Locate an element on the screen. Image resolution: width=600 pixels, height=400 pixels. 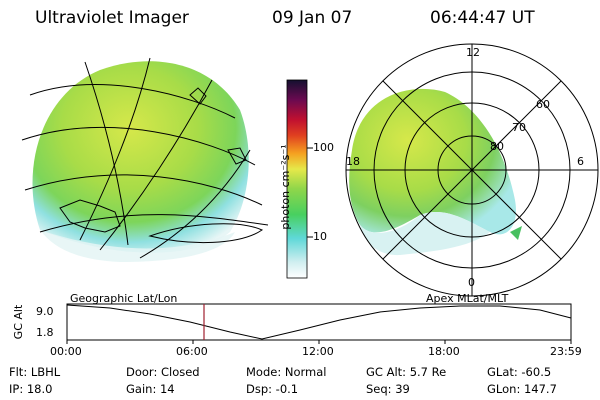
instrument-title: Ultraviolet Imager is located at coordinates (112, 18).